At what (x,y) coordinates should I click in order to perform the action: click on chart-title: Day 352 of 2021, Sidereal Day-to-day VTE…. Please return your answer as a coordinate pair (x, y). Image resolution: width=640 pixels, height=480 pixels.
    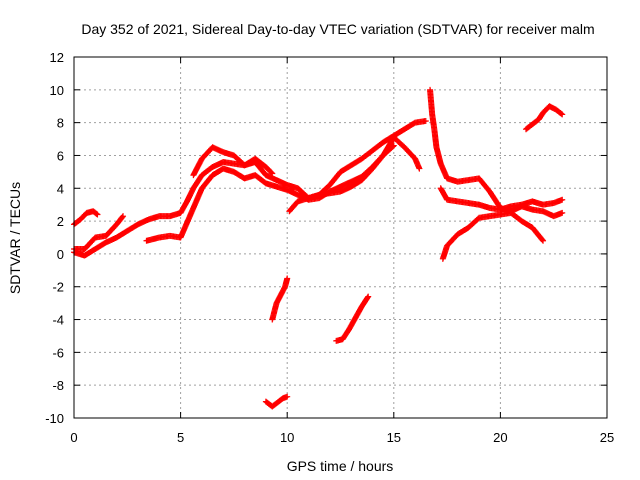
    Looking at the image, I should click on (337, 29).